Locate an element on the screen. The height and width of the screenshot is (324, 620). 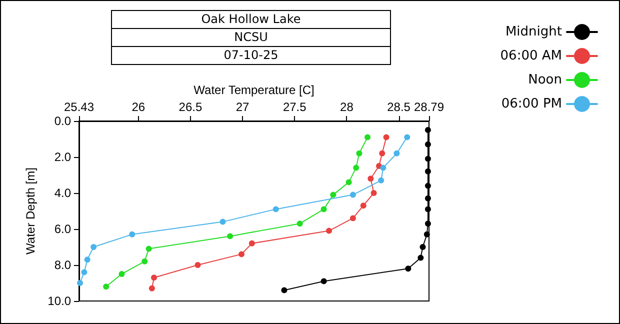
x-tick-label: 26.5 is located at coordinates (190, 107).